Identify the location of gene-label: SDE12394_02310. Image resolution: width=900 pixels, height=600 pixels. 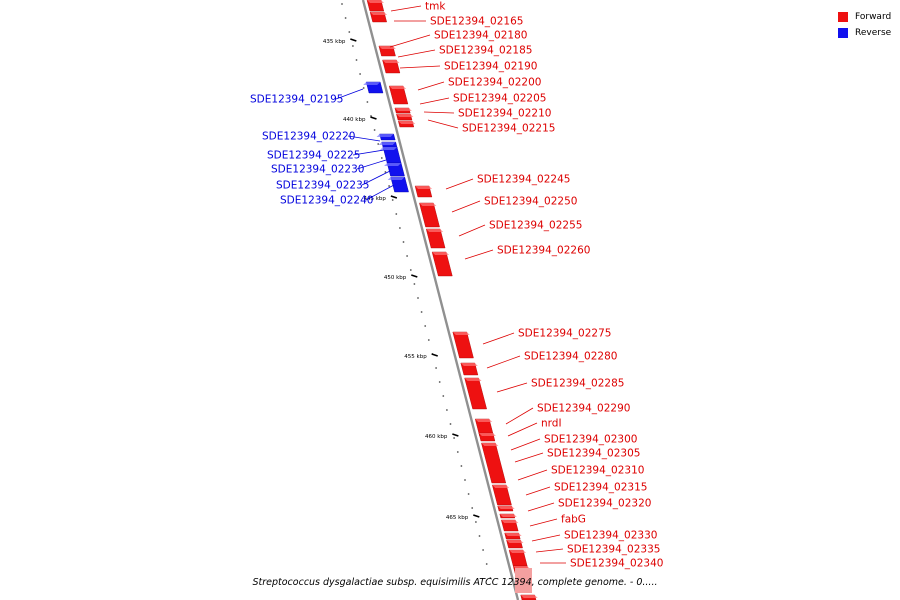
(597, 471).